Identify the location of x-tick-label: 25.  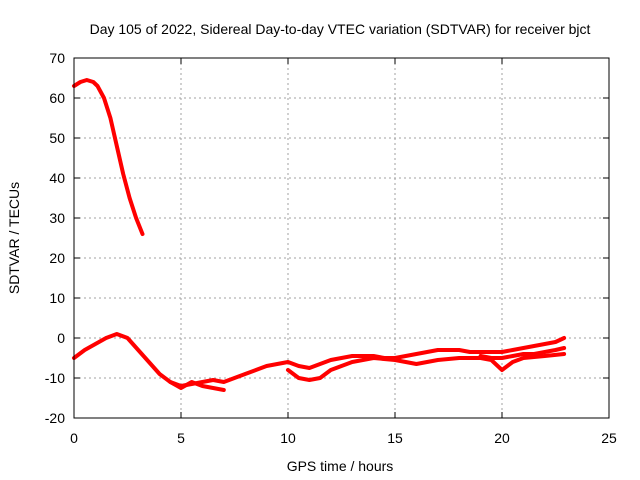
(609, 438).